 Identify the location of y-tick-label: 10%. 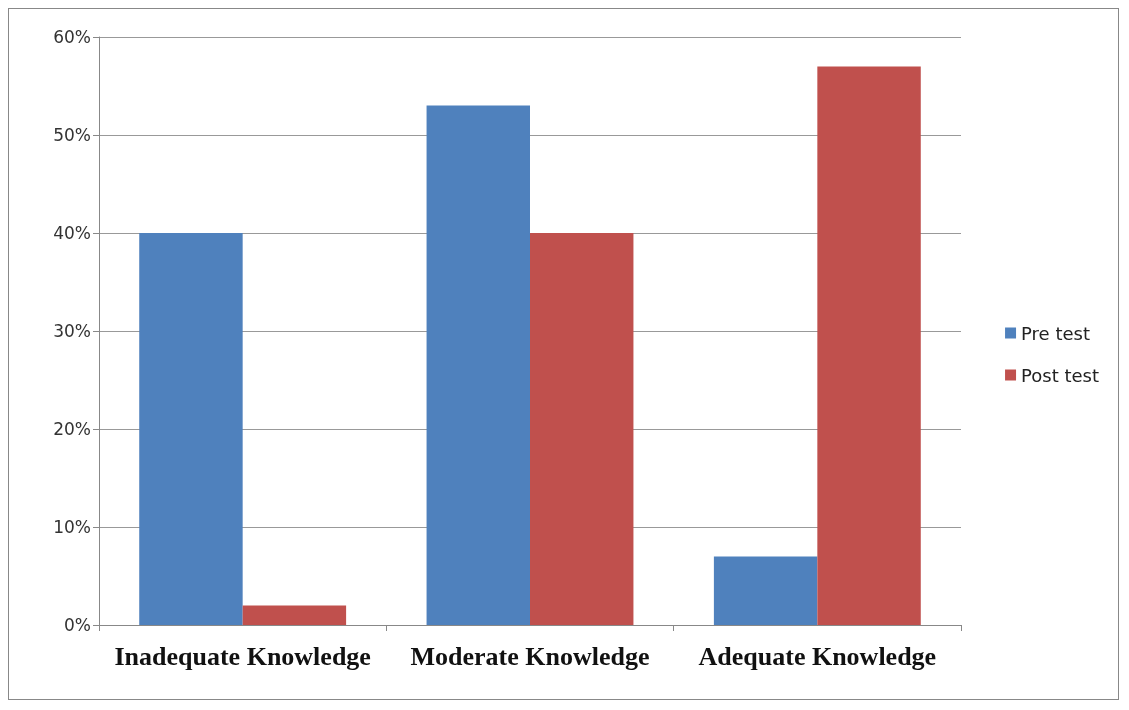
(72, 527).